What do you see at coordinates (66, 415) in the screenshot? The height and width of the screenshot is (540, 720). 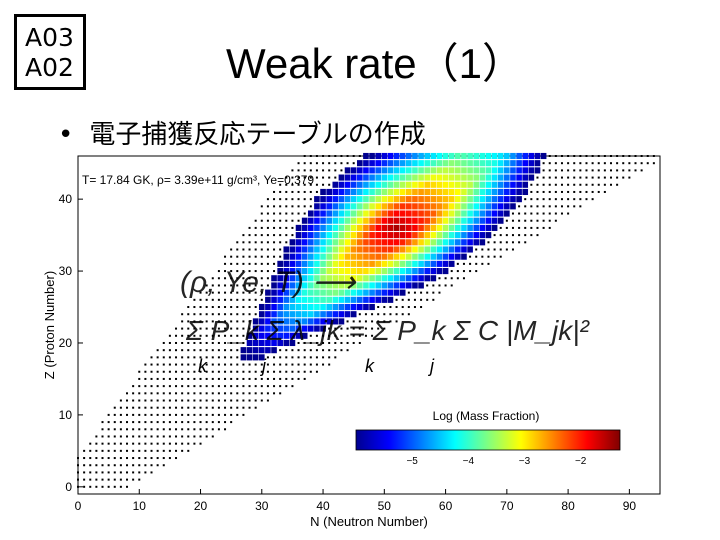 I see `y-tick-label: 10` at bounding box center [66, 415].